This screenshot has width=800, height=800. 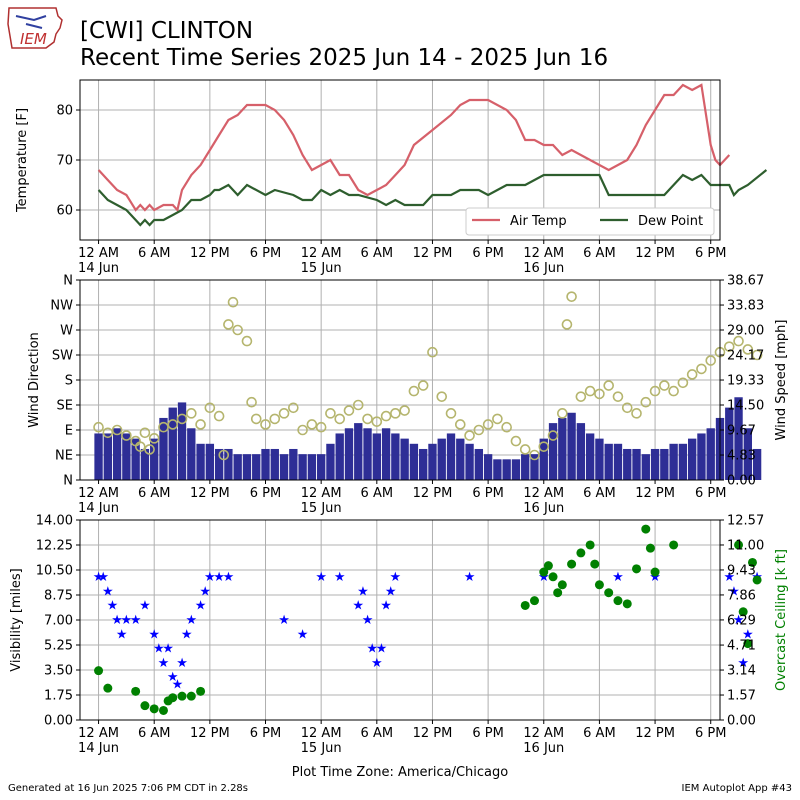 I want to click on wind-y2-tick-label: 19.33, so click(x=745, y=381).